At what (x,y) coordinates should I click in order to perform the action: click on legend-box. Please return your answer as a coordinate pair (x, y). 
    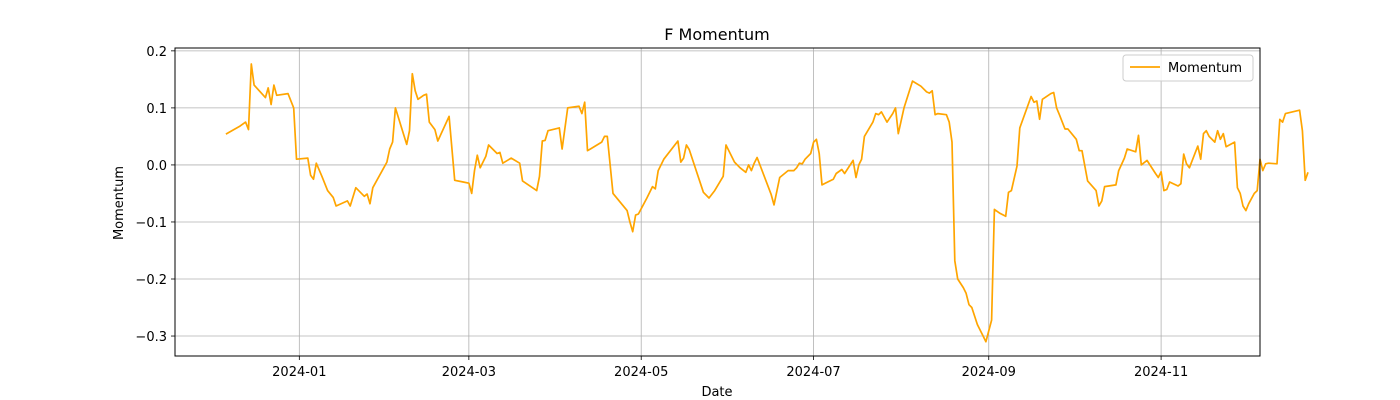
    Looking at the image, I should click on (1188, 68).